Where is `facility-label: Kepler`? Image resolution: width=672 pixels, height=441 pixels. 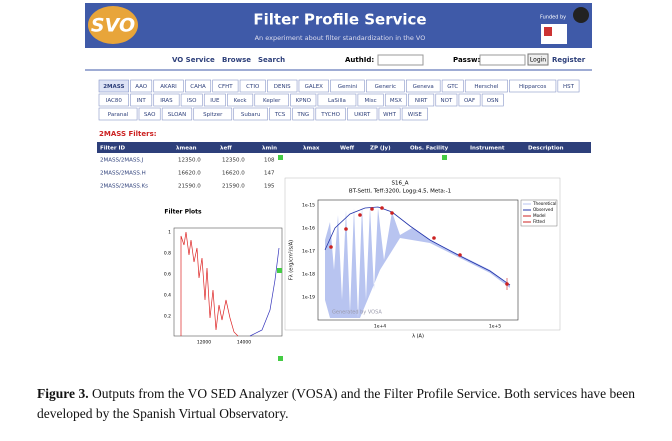 facility-label: Kepler is located at coordinates (272, 101).